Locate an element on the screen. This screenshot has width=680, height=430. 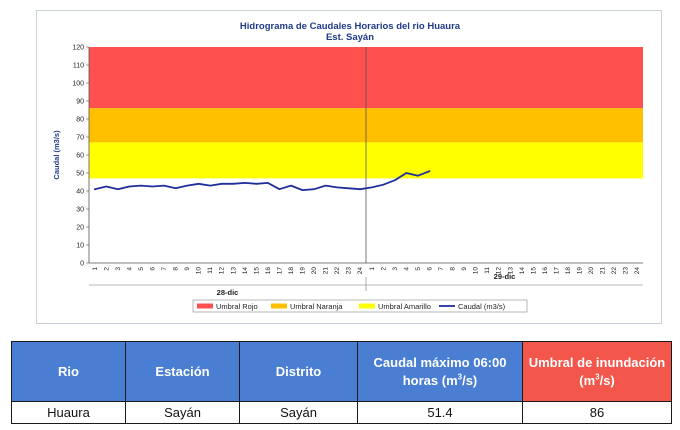
day-label: 29-dic is located at coordinates (505, 276).